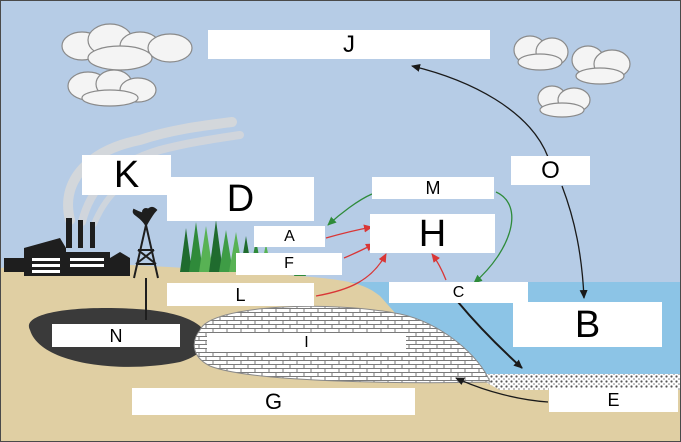 The width and height of the screenshot is (681, 442). I want to click on arrow-o-to-b, so click(574, 242).